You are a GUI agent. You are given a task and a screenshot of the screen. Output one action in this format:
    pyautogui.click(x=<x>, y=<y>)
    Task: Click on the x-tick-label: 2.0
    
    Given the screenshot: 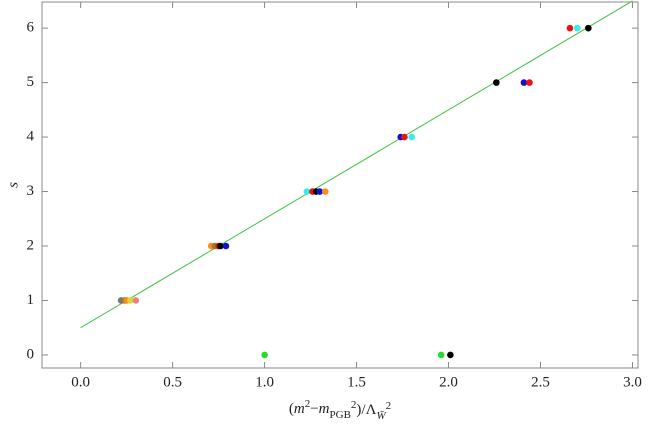 What is the action you would take?
    pyautogui.click(x=448, y=382)
    